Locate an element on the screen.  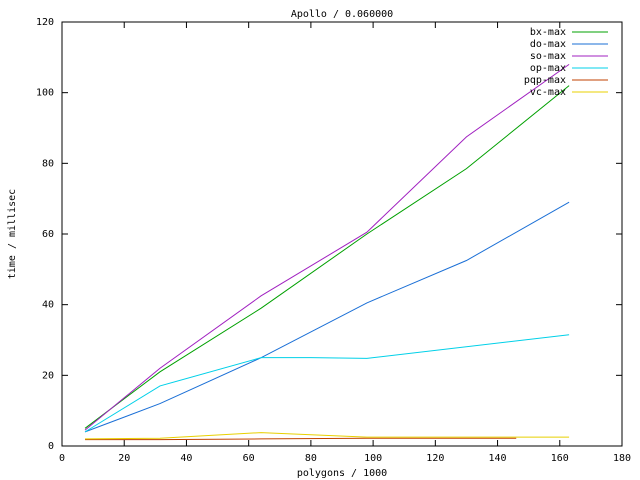
x-tick-label: 120 is located at coordinates (435, 458).